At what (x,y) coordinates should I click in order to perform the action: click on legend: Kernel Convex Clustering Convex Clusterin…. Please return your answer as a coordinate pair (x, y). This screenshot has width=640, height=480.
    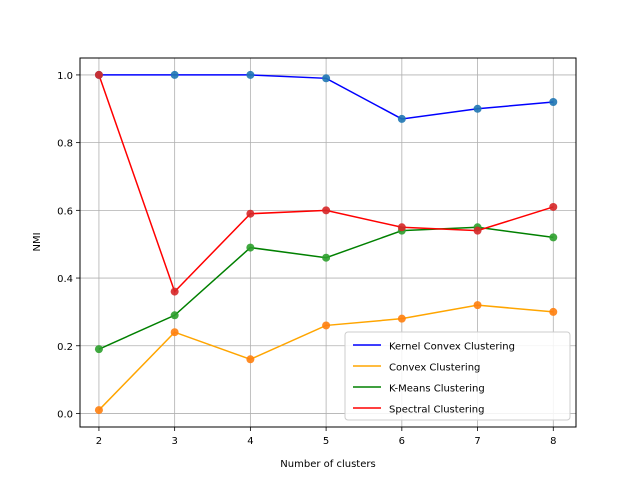
    Looking at the image, I should click on (457, 376).